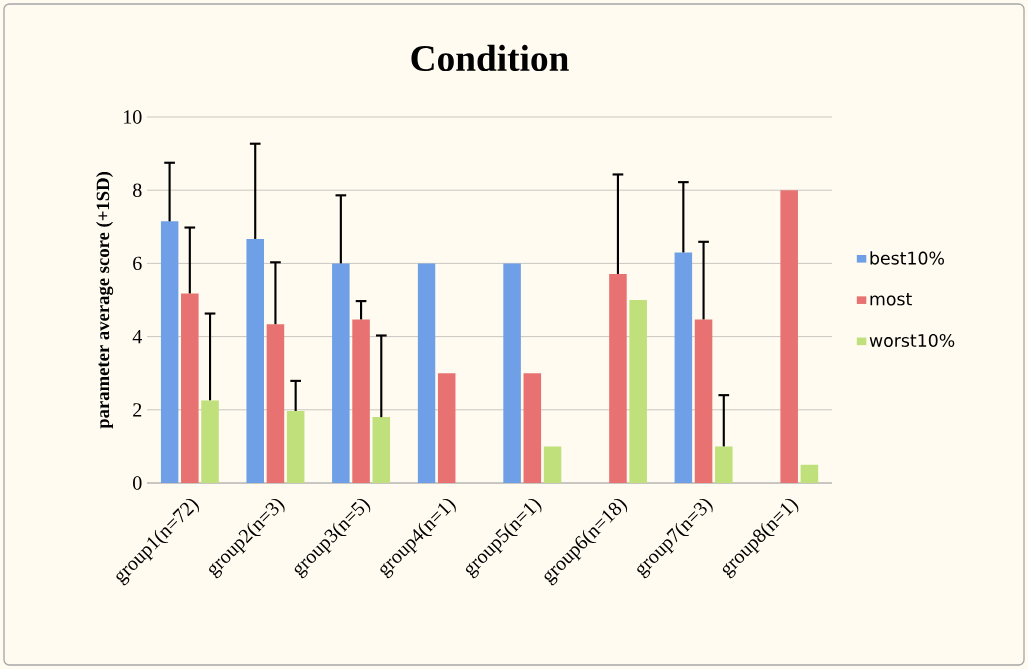 This screenshot has width=1028, height=669. What do you see at coordinates (137, 337) in the screenshot?
I see `y-tick-label: 4` at bounding box center [137, 337].